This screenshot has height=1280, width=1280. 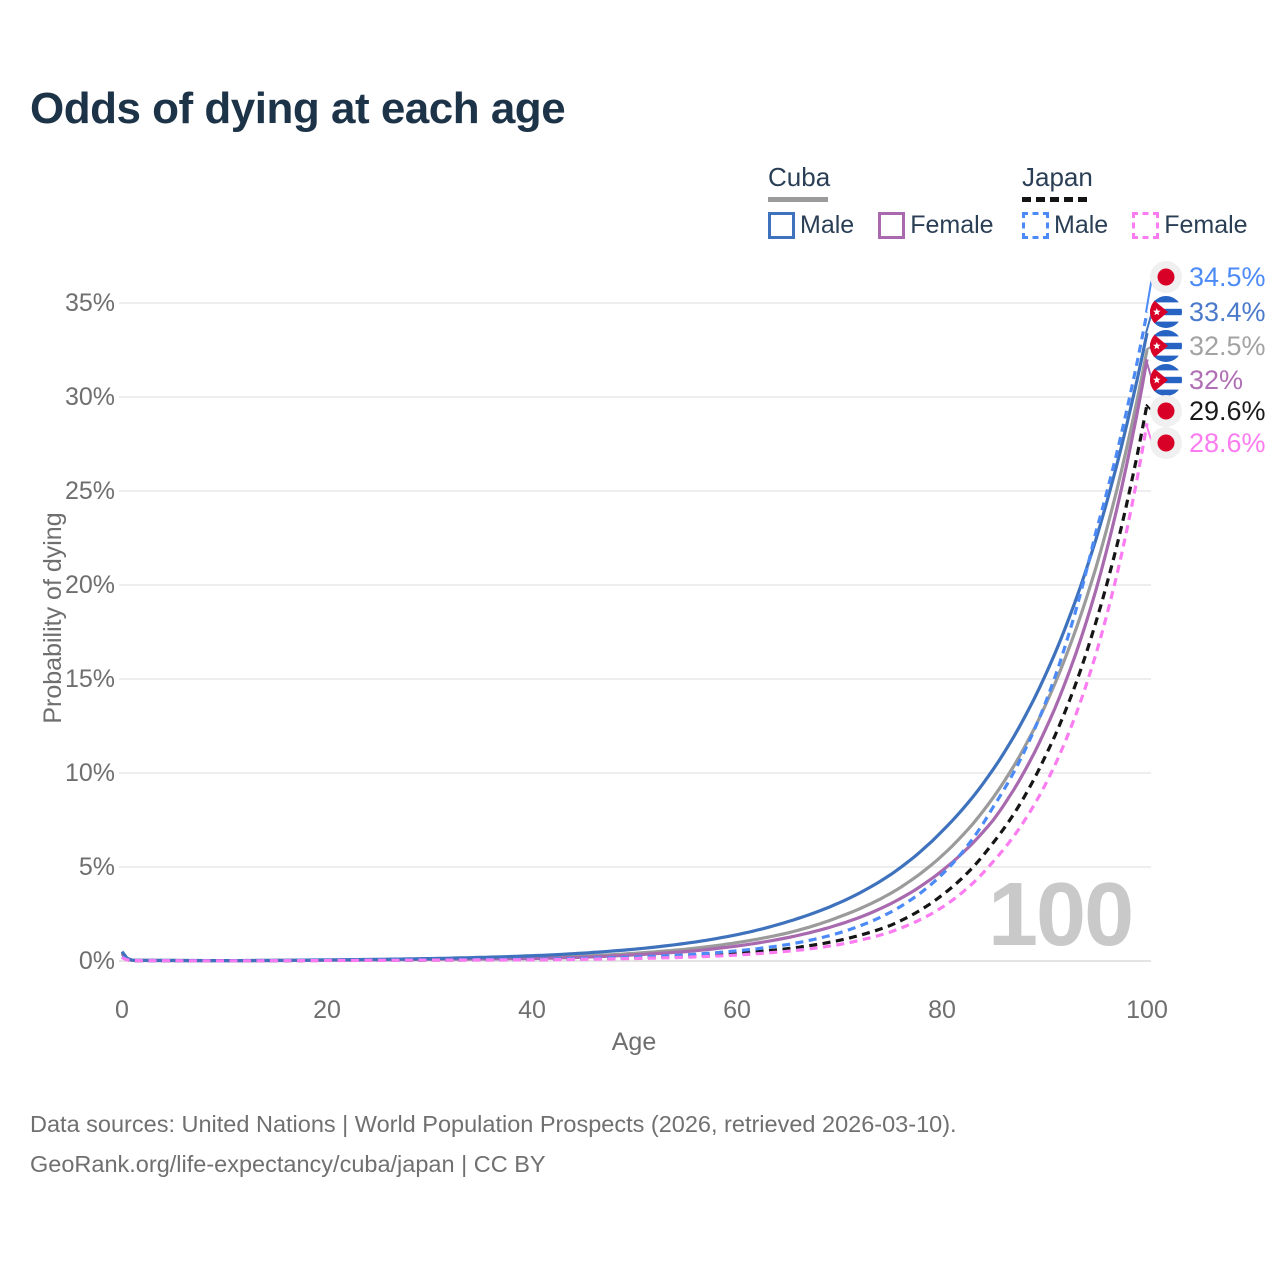 What do you see at coordinates (798, 199) in the screenshot?
I see `cuba-solid-line-swatch` at bounding box center [798, 199].